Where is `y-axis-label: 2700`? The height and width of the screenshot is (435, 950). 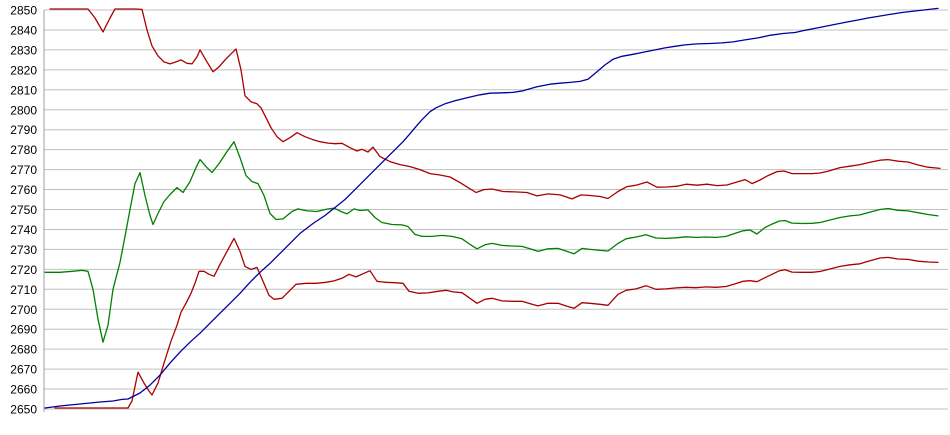 y-axis-label: 2700 is located at coordinates (23, 310).